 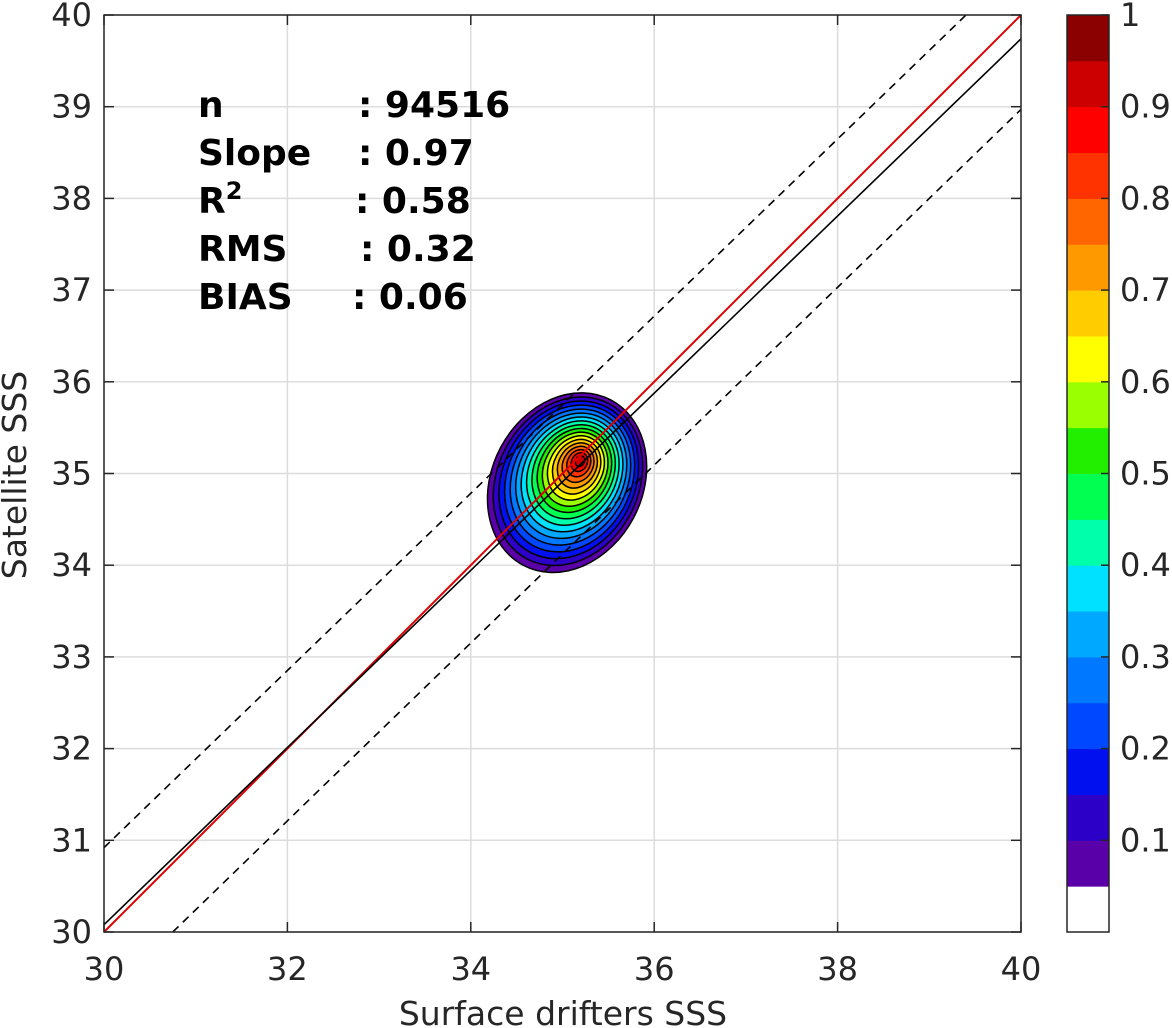 What do you see at coordinates (71, 290) in the screenshot?
I see `y-tick-label: 37` at bounding box center [71, 290].